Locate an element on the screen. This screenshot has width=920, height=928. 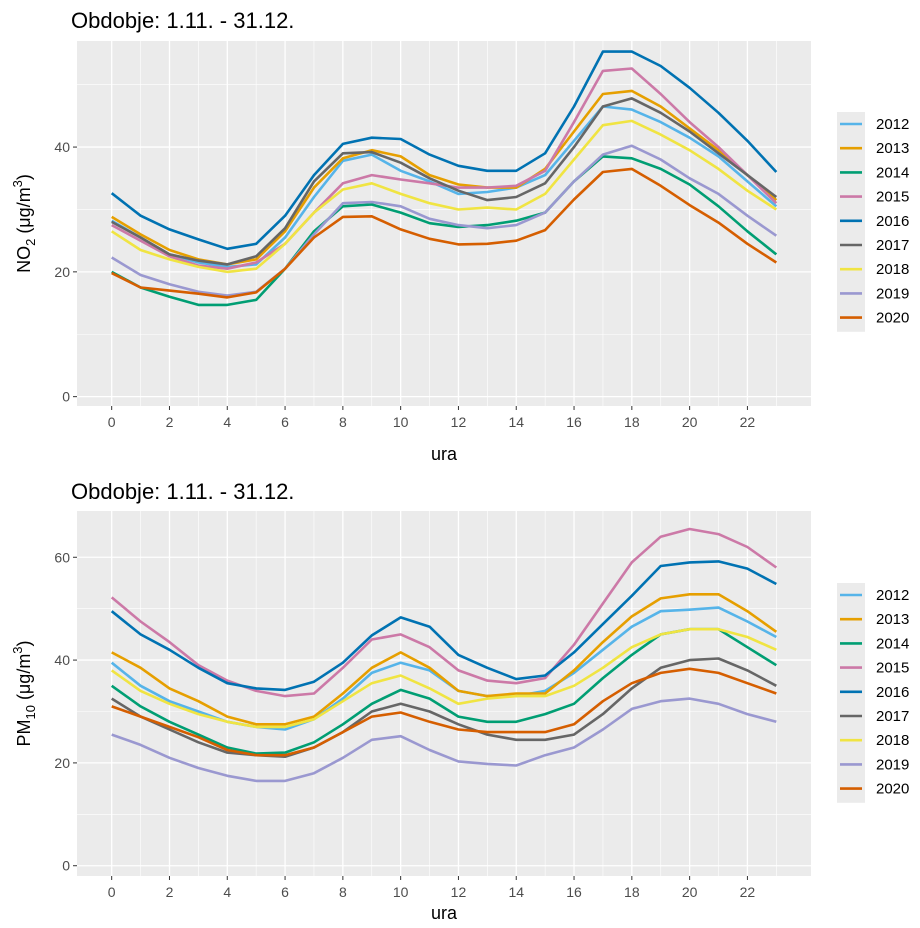
series-line-2012 is located at coordinates (444, 187).